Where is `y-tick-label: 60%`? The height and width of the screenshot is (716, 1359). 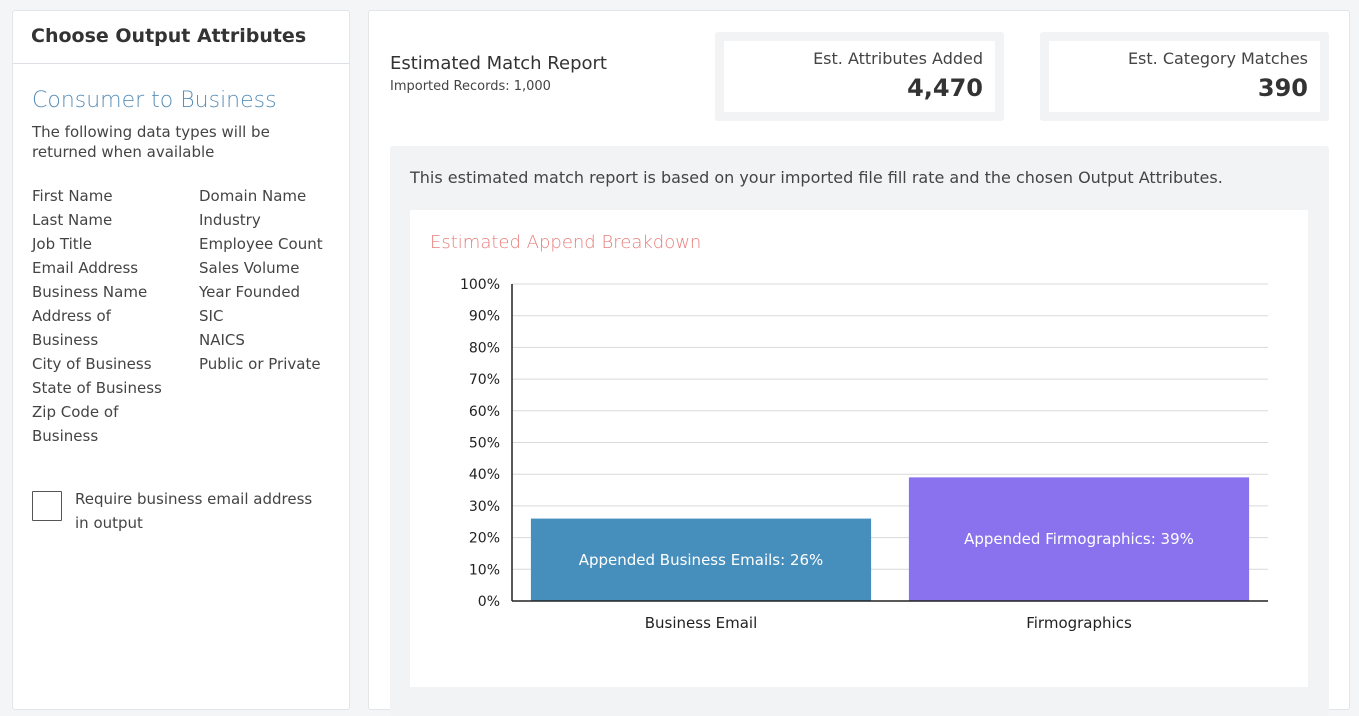 y-tick-label: 60% is located at coordinates (484, 412).